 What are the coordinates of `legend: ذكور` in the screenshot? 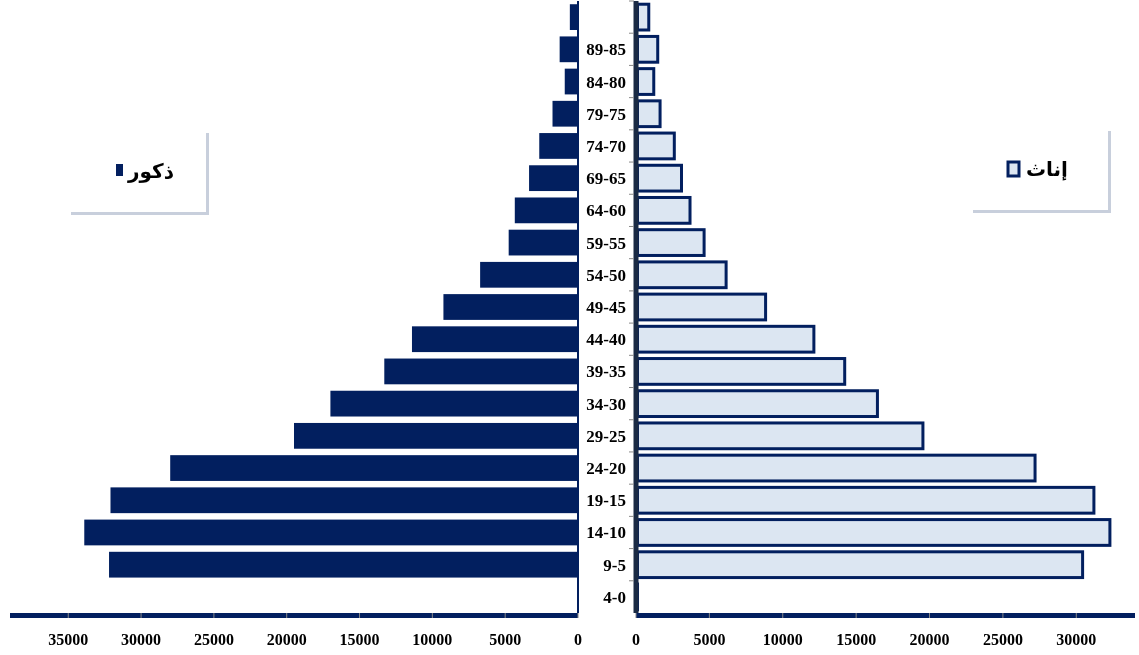 It's located at (138, 172).